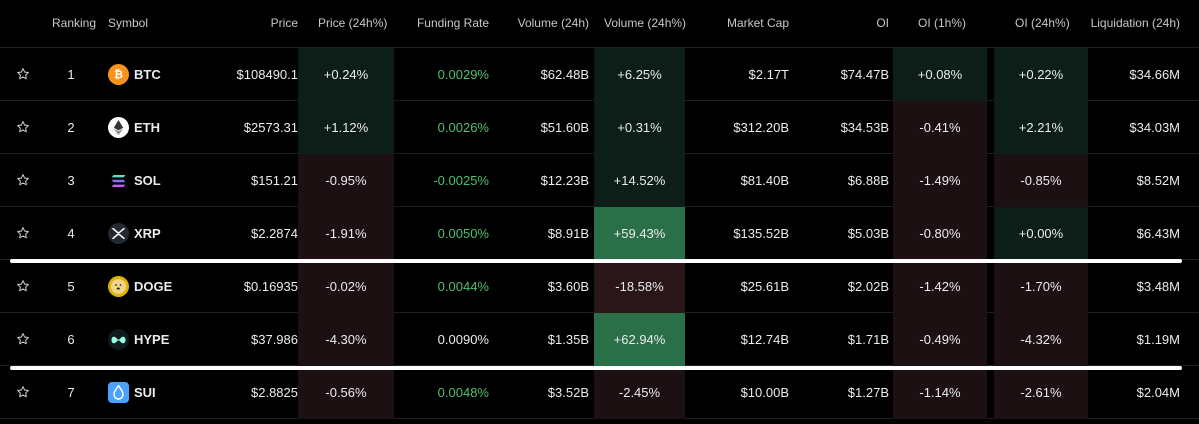 This screenshot has width=1199, height=424. Describe the element at coordinates (568, 233) in the screenshot. I see `volume: $8.91B` at that location.